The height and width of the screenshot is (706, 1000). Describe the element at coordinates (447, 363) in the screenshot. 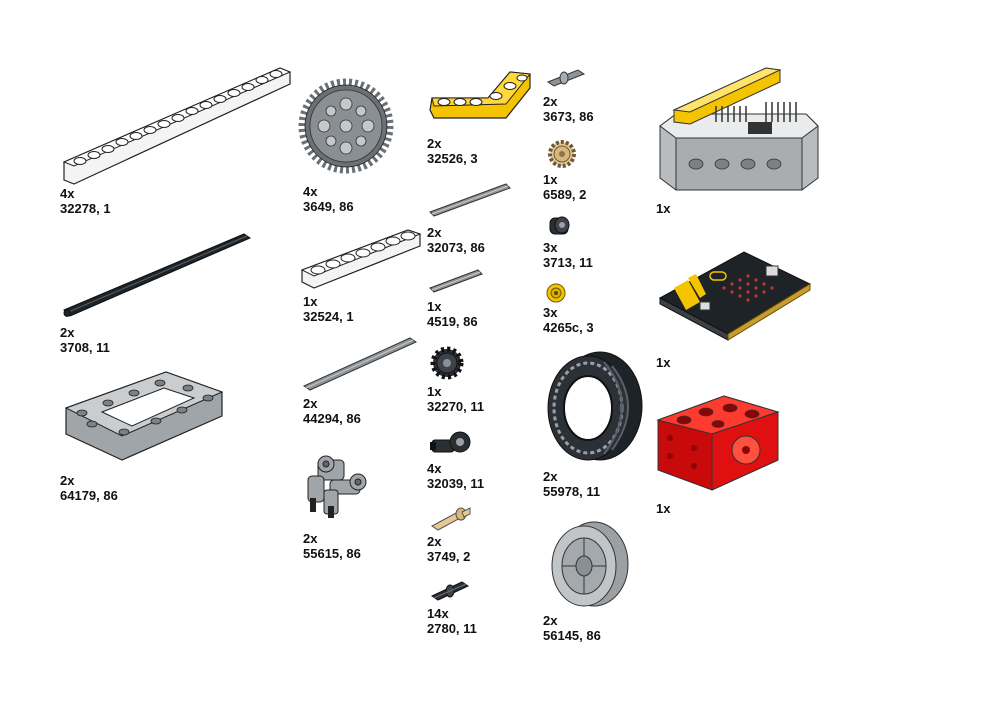

I see `gear-12-icon` at that location.